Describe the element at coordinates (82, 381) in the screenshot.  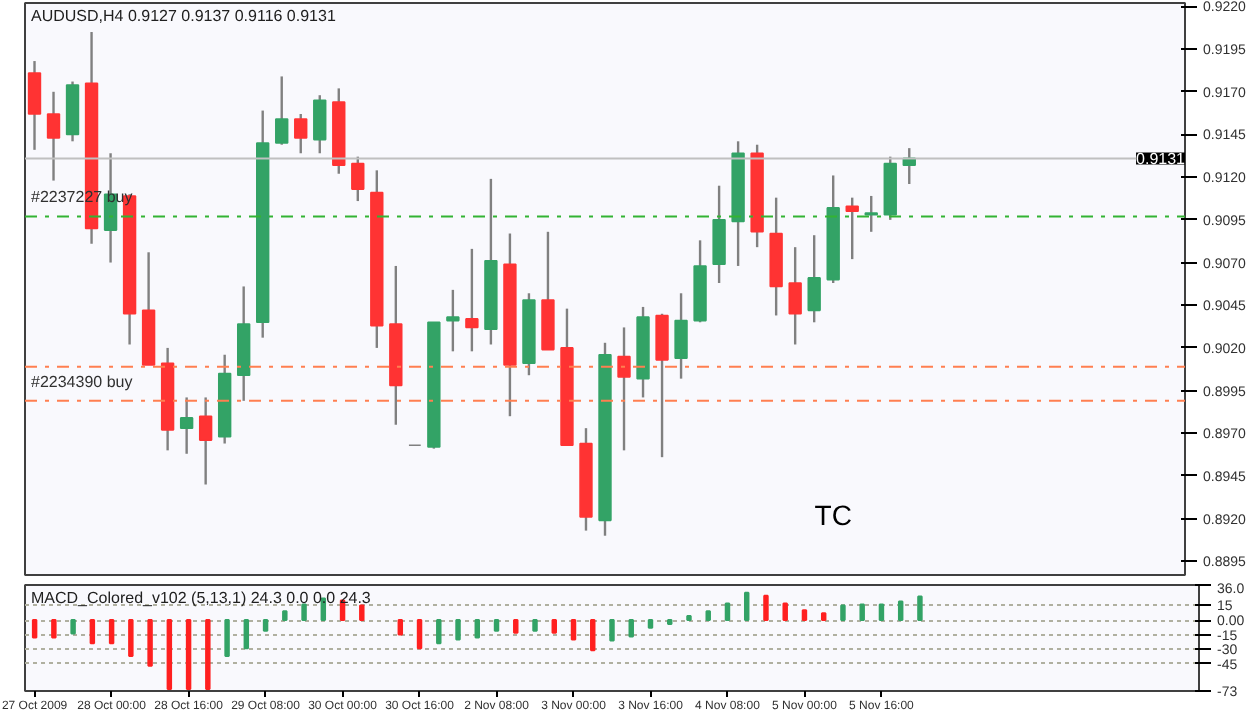
I see `ref-line-label: #2234390 buy` at that location.